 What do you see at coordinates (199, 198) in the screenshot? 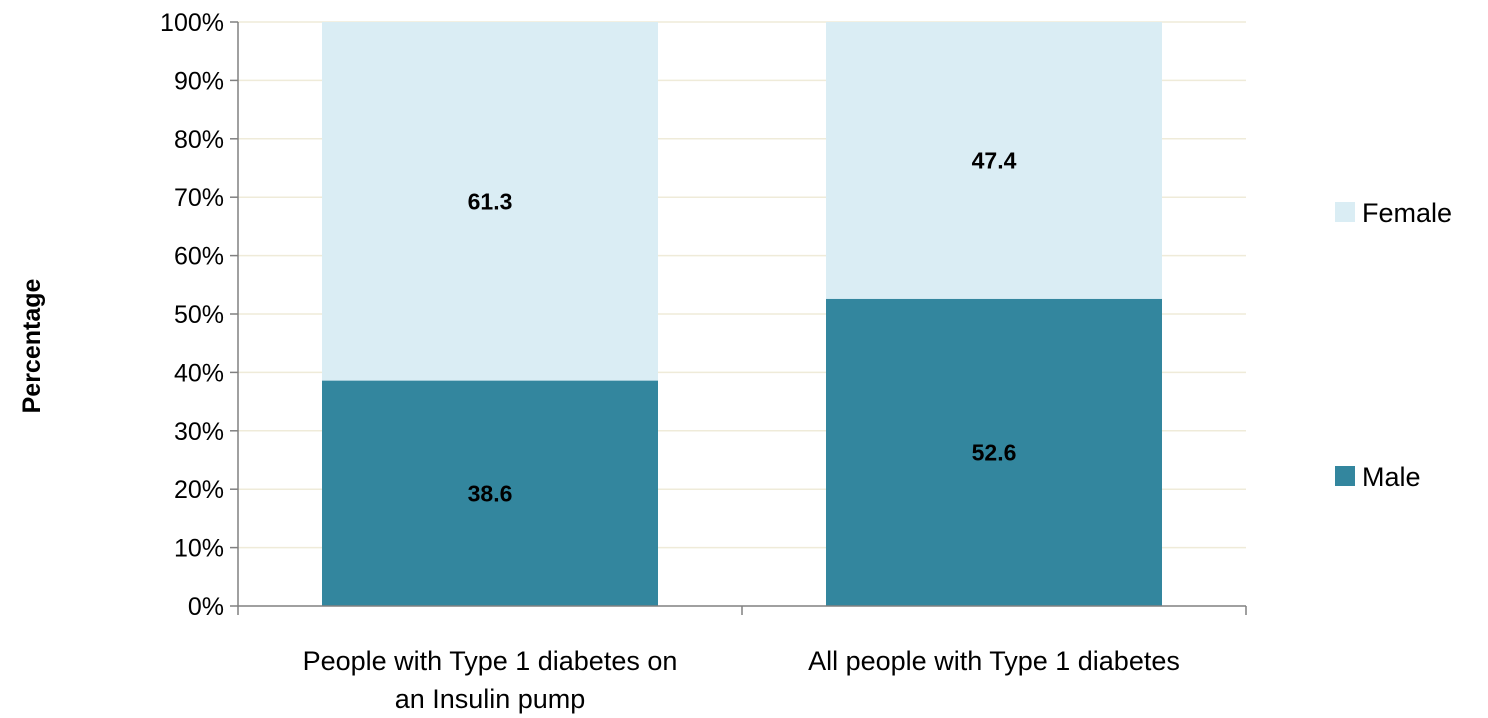
I see `y-tick-label: 70%` at bounding box center [199, 198].